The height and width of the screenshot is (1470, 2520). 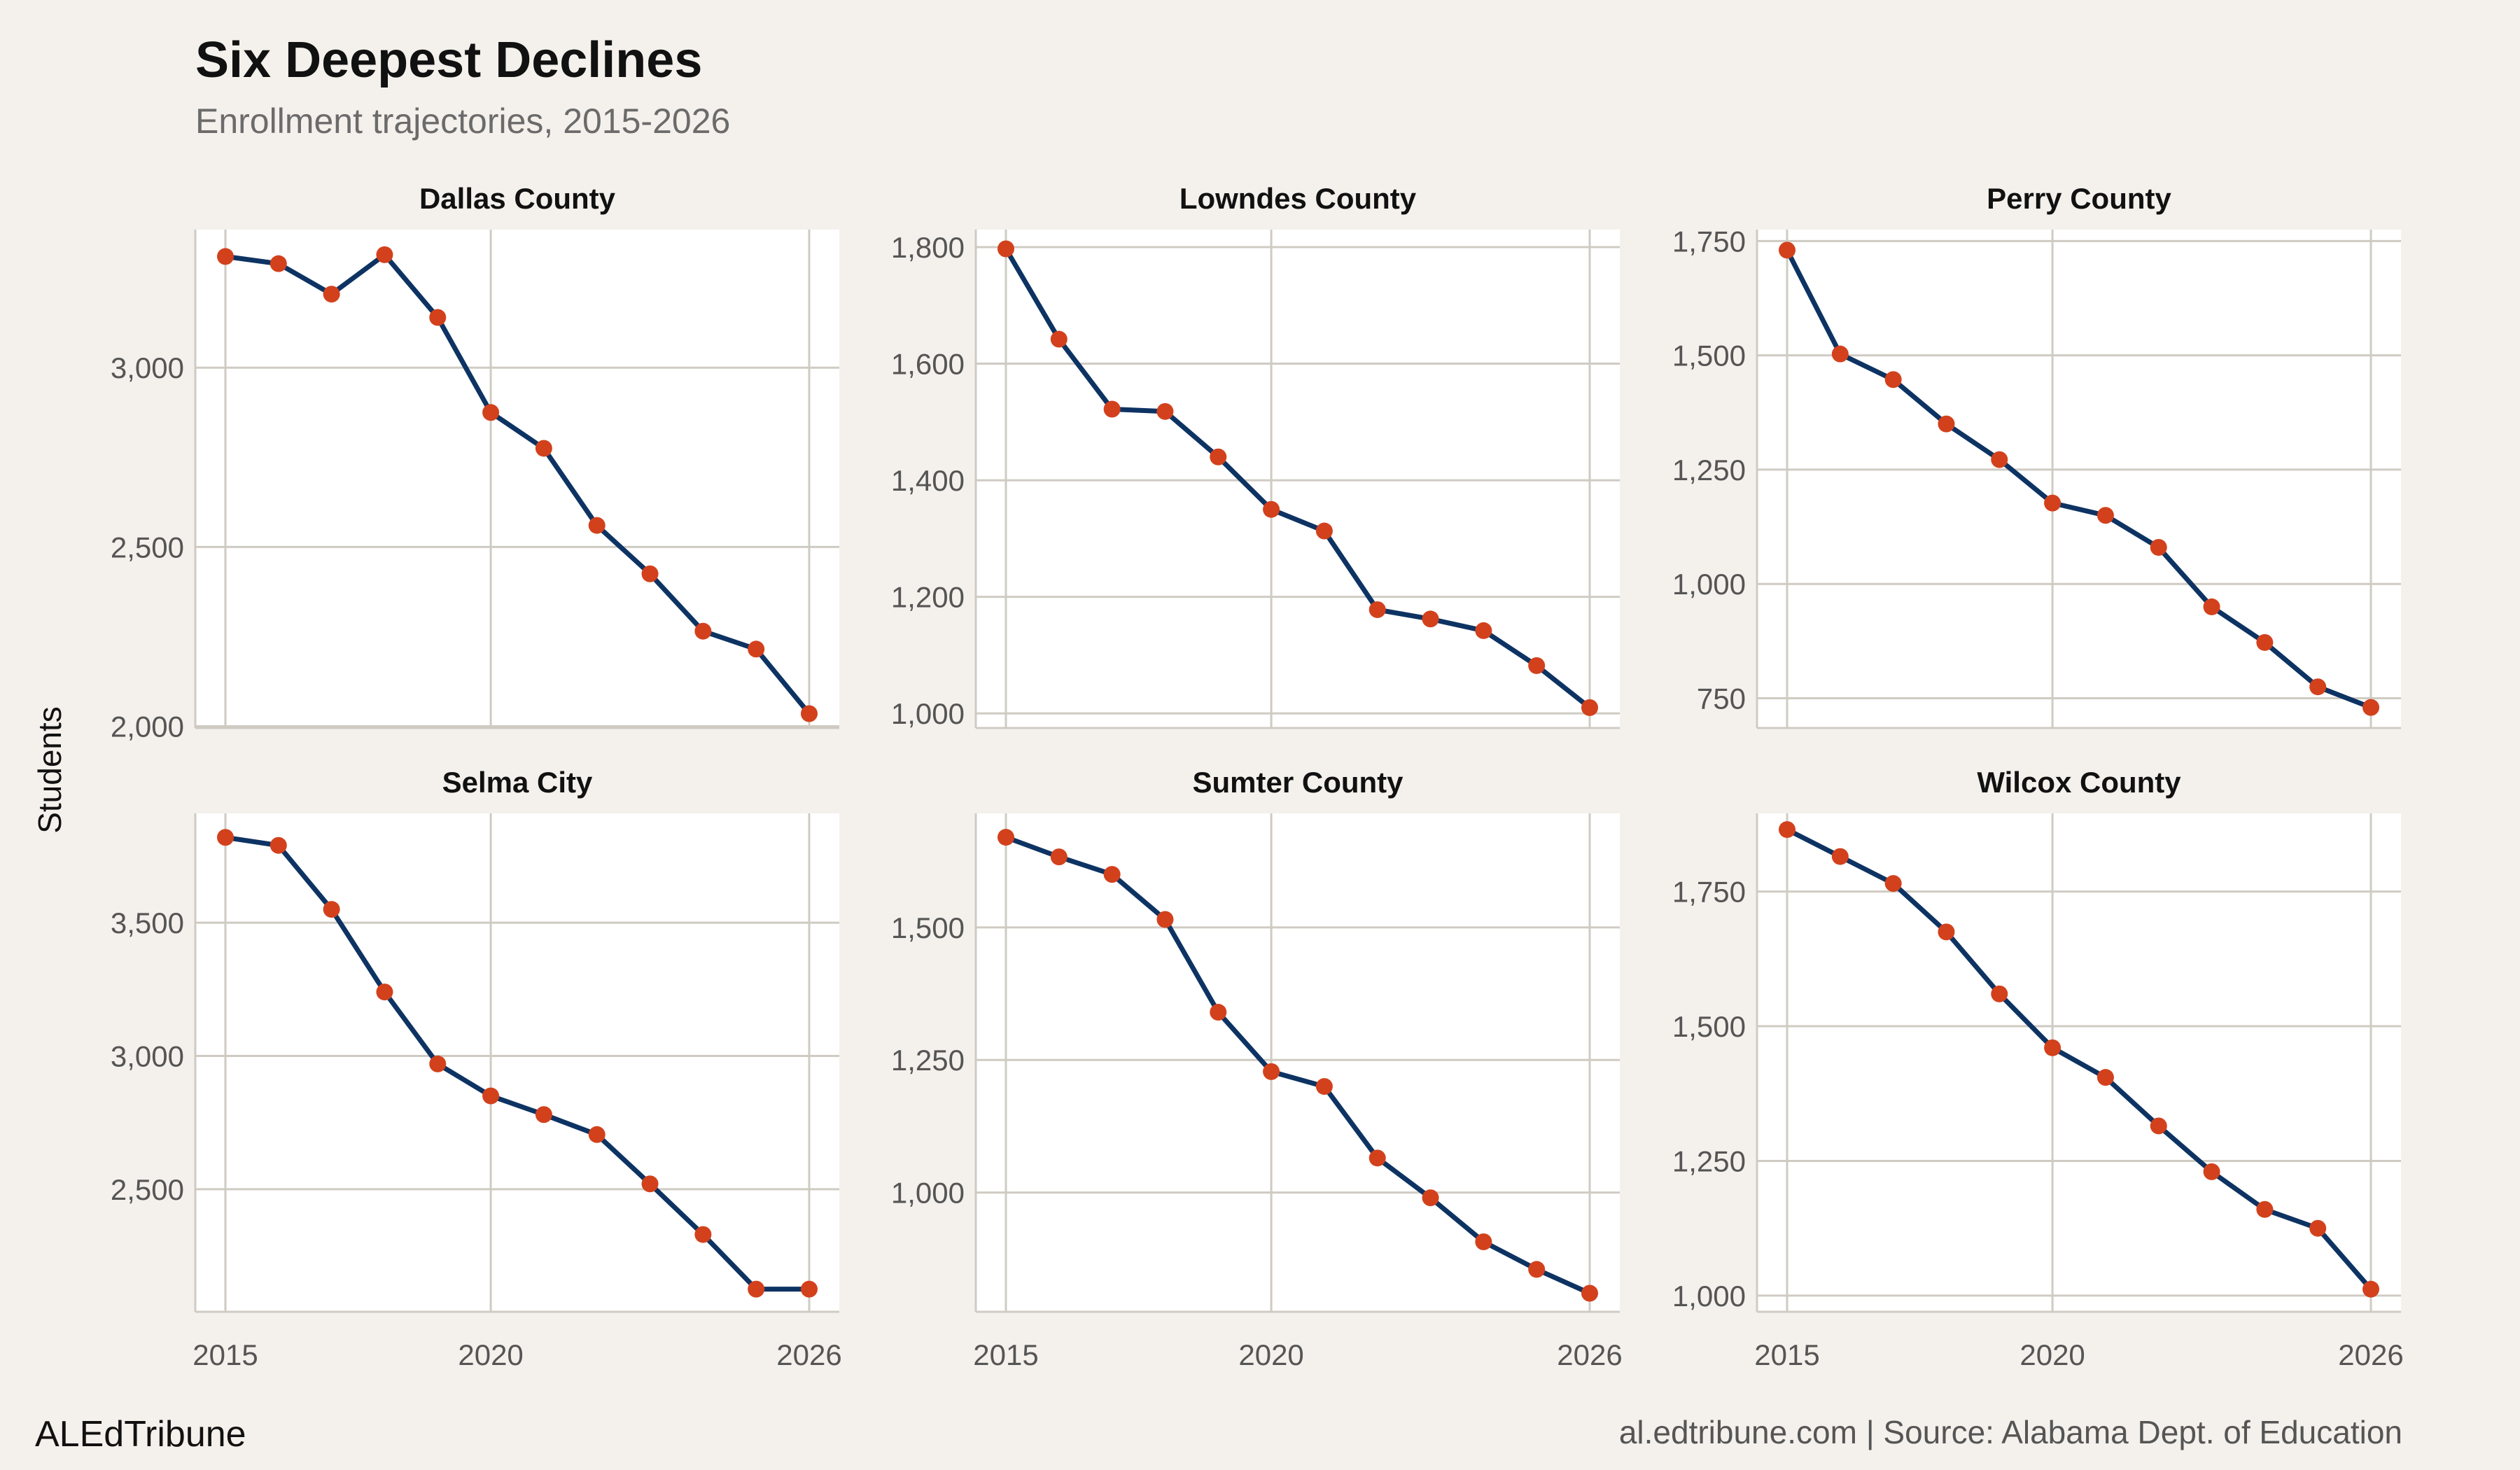 I want to click on series-line-selma-city, so click(x=517, y=1063).